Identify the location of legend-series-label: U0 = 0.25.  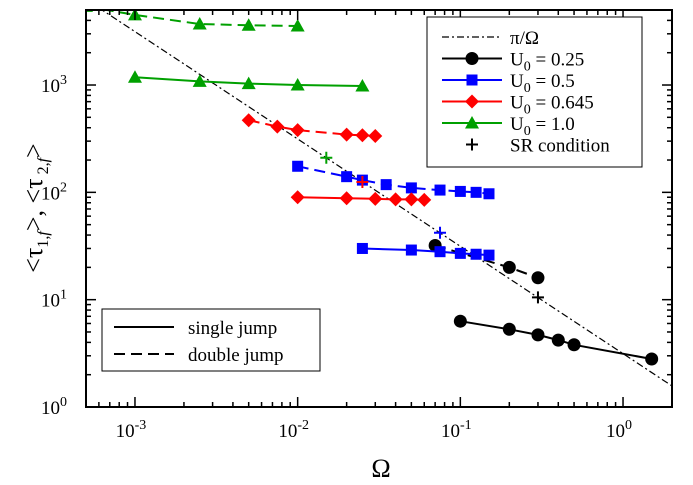
(547, 62).